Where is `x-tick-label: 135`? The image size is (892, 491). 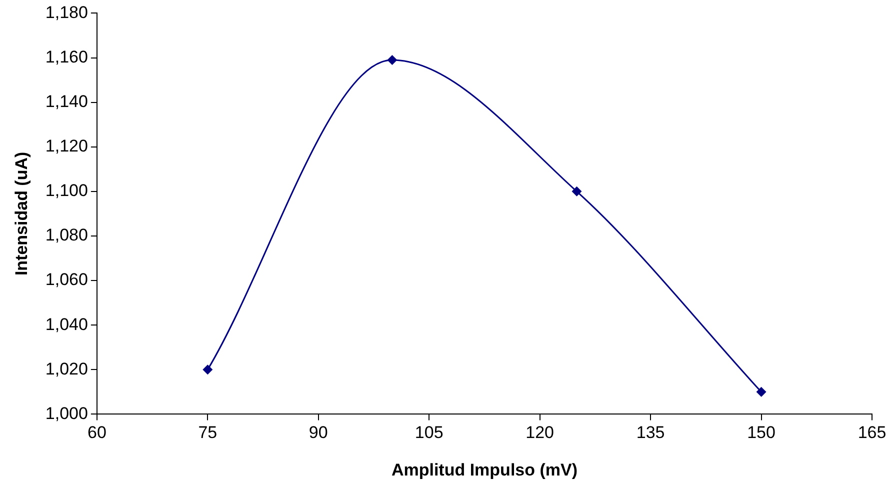 x-tick-label: 135 is located at coordinates (650, 432).